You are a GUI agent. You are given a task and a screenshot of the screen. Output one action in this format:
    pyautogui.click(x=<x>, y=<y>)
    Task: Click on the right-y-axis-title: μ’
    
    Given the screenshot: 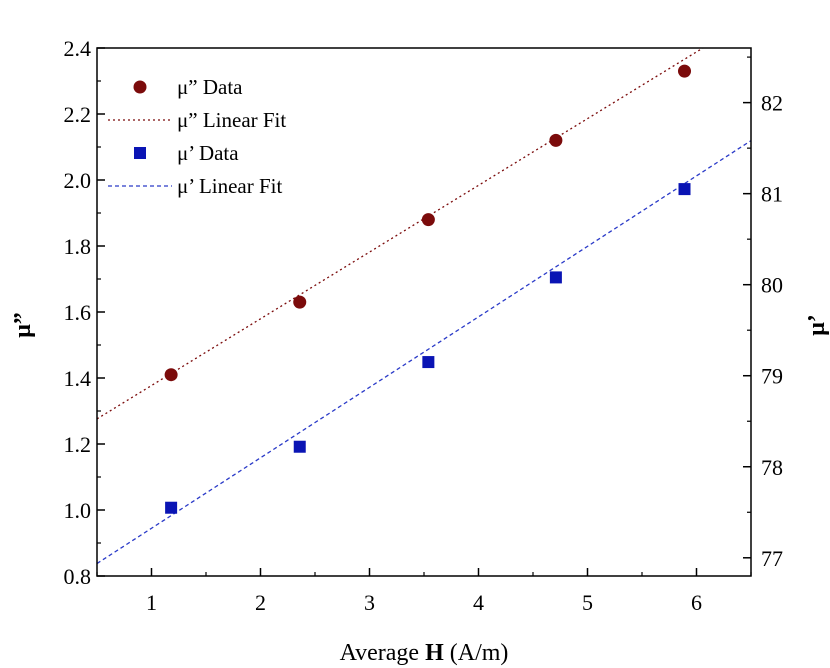 What is the action you would take?
    pyautogui.click(x=817, y=325)
    